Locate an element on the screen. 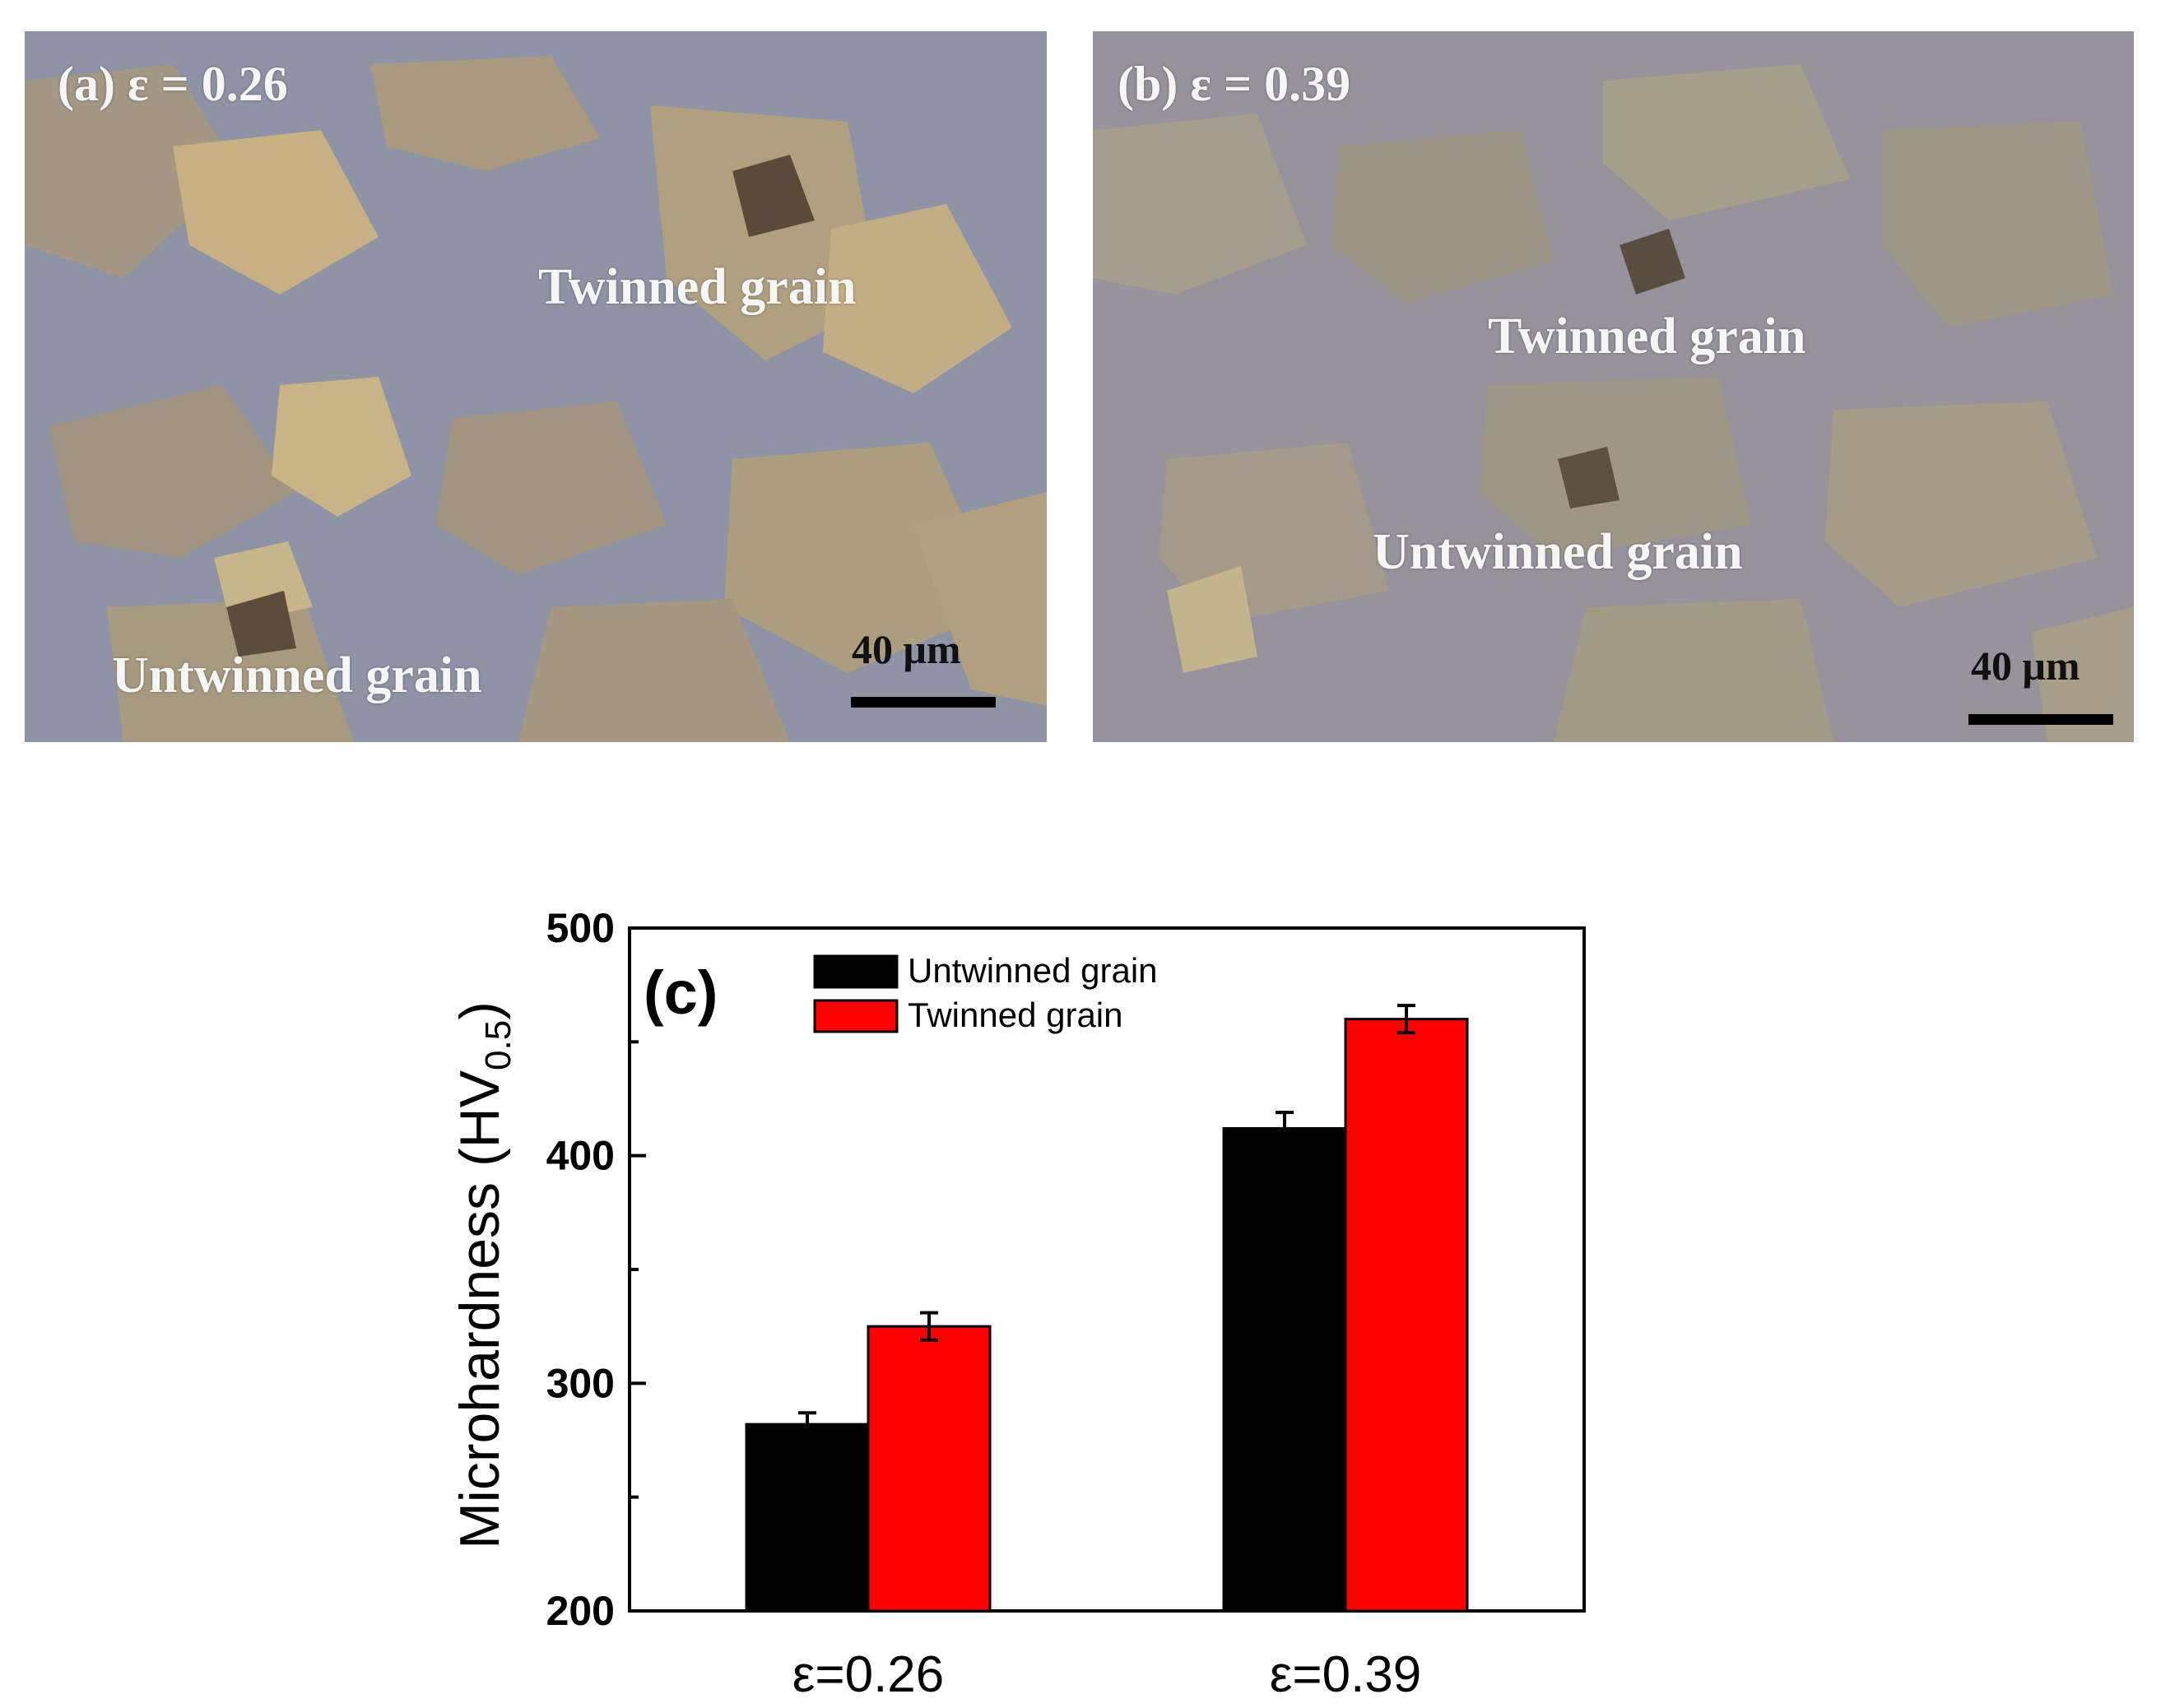 The image size is (2161, 1708). chart-bars is located at coordinates (1107, 1315).